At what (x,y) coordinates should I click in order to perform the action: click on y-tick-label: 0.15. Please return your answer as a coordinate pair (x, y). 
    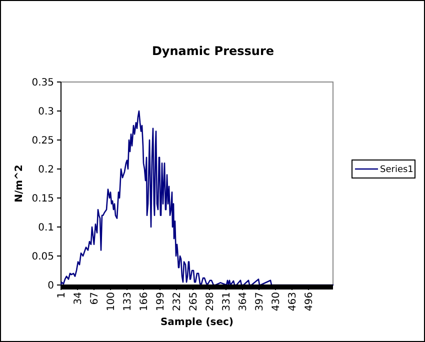
    Looking at the image, I should click on (43, 199).